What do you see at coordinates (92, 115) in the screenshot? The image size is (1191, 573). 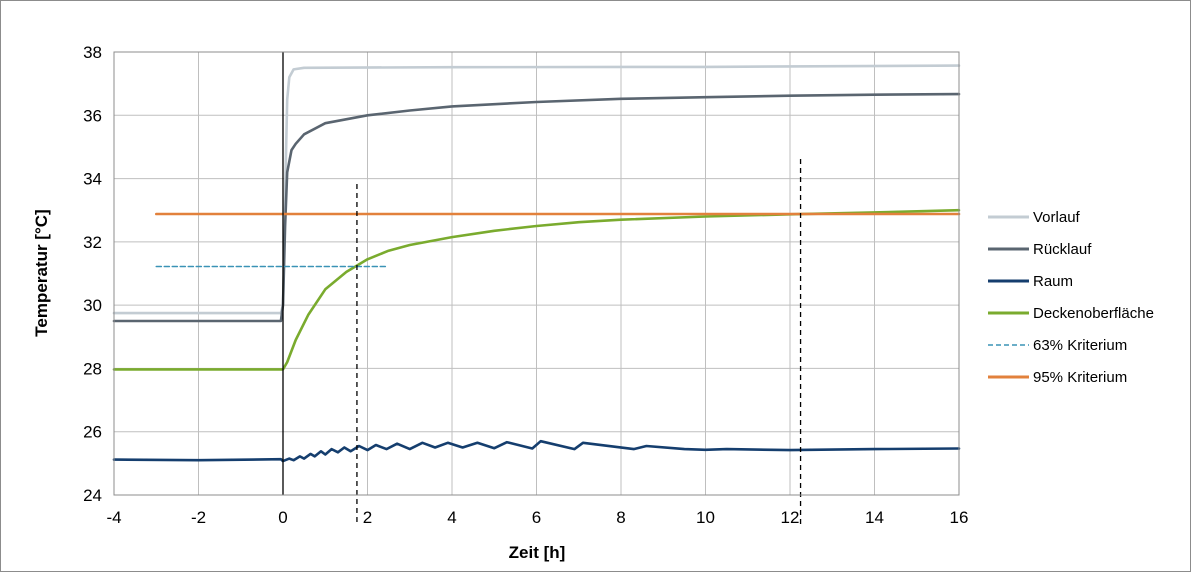 I see `y-tick-label: 36` at bounding box center [92, 115].